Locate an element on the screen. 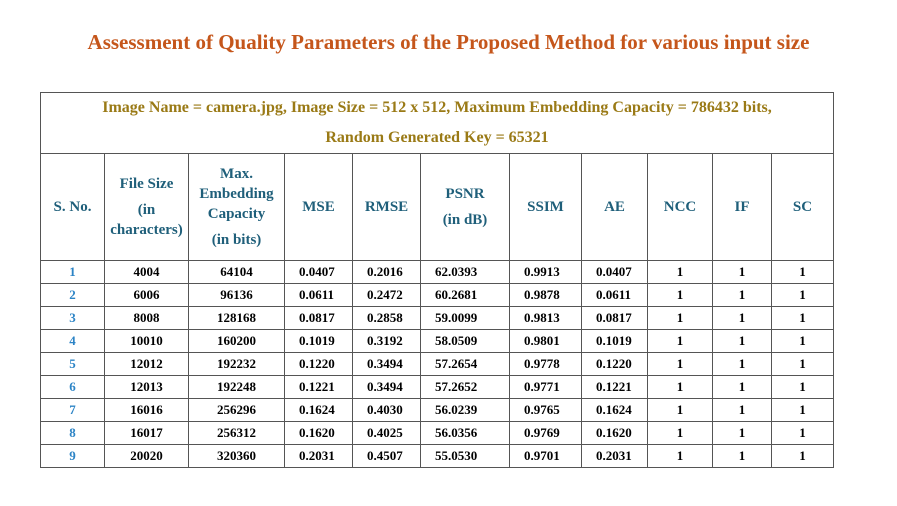  cell-mse: 0.2031 is located at coordinates (318, 456).